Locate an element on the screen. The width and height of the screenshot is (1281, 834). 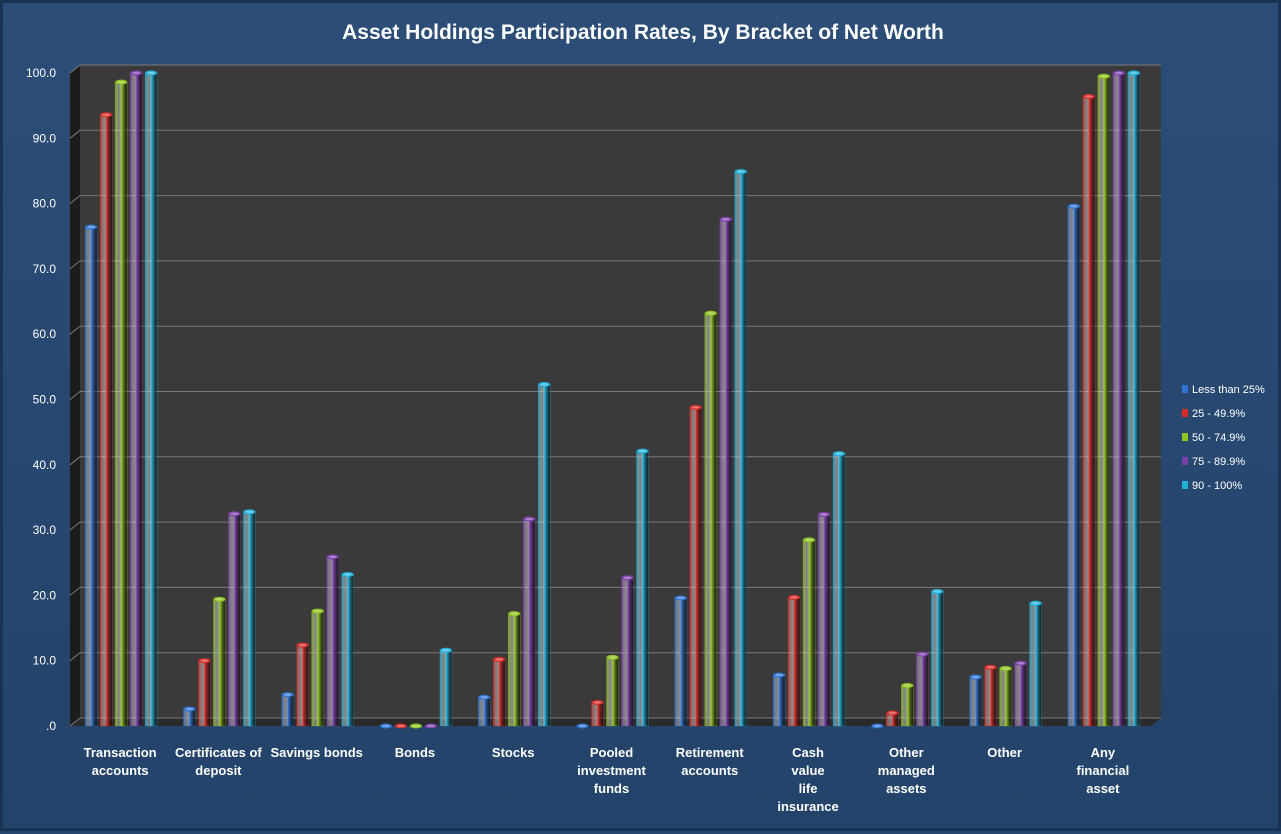
legend-item: 50 - 74.9% is located at coordinates (1213, 438).